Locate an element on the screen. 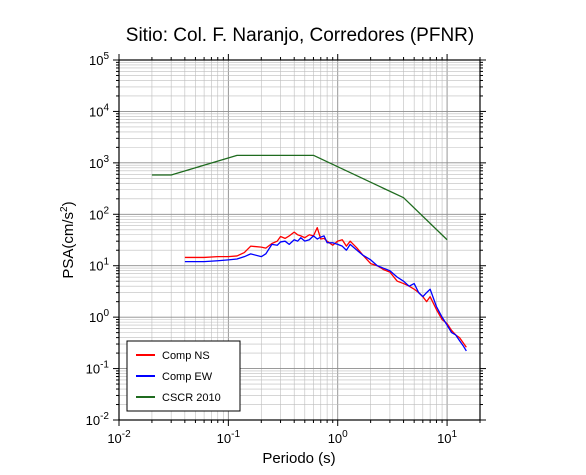 The image size is (586, 475). x-tick-label-exponent: -2 is located at coordinates (126, 434).